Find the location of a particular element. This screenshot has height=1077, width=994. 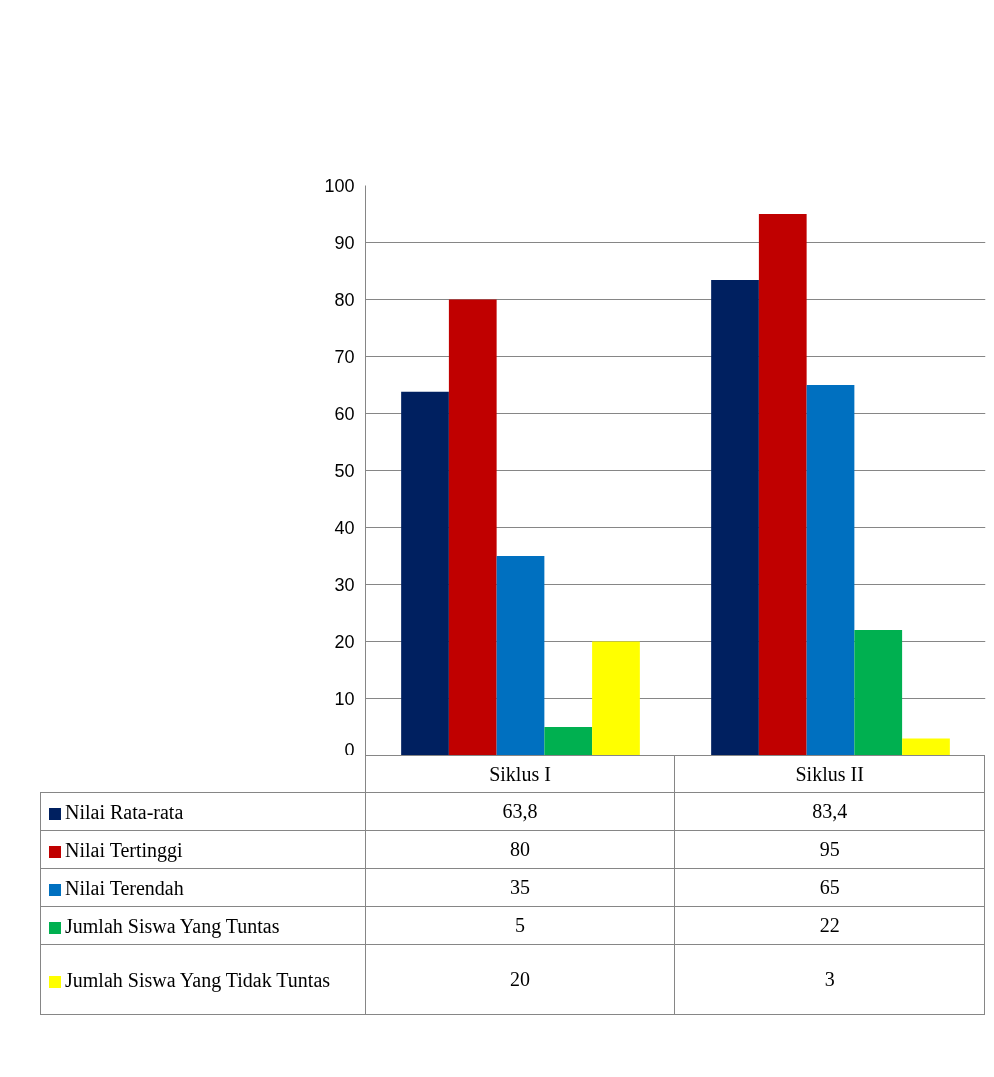

y-tick-label: 30 is located at coordinates (344, 585).